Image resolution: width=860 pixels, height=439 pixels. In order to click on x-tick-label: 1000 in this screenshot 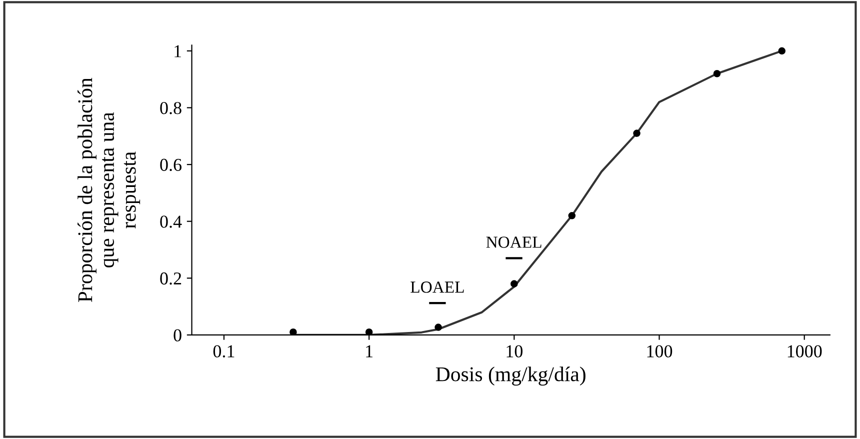, I will do `click(805, 351)`.